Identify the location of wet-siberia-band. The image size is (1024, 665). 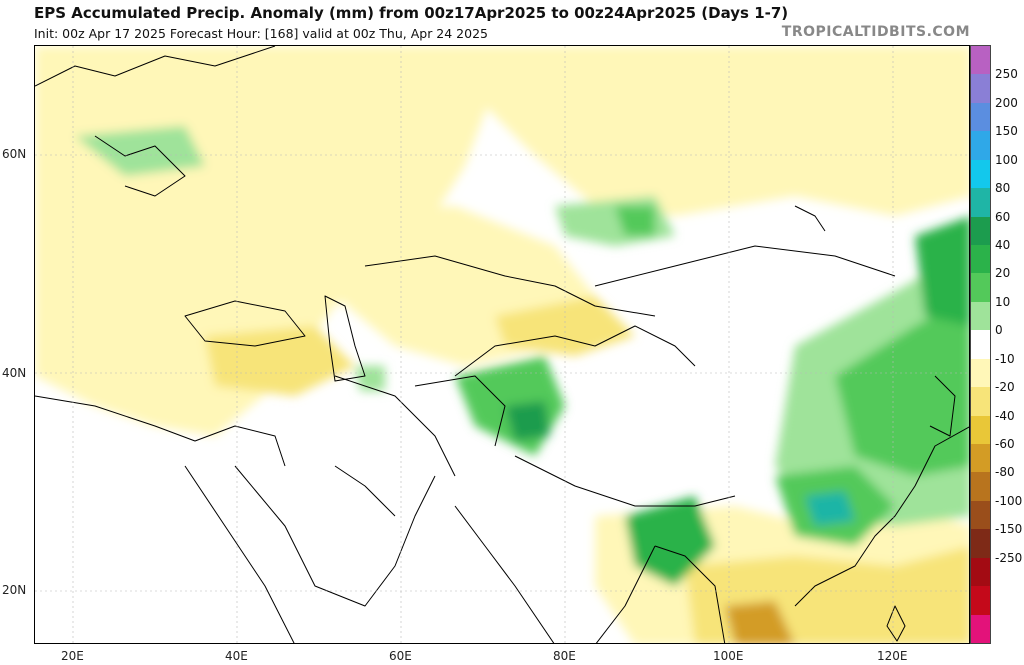
(615, 221).